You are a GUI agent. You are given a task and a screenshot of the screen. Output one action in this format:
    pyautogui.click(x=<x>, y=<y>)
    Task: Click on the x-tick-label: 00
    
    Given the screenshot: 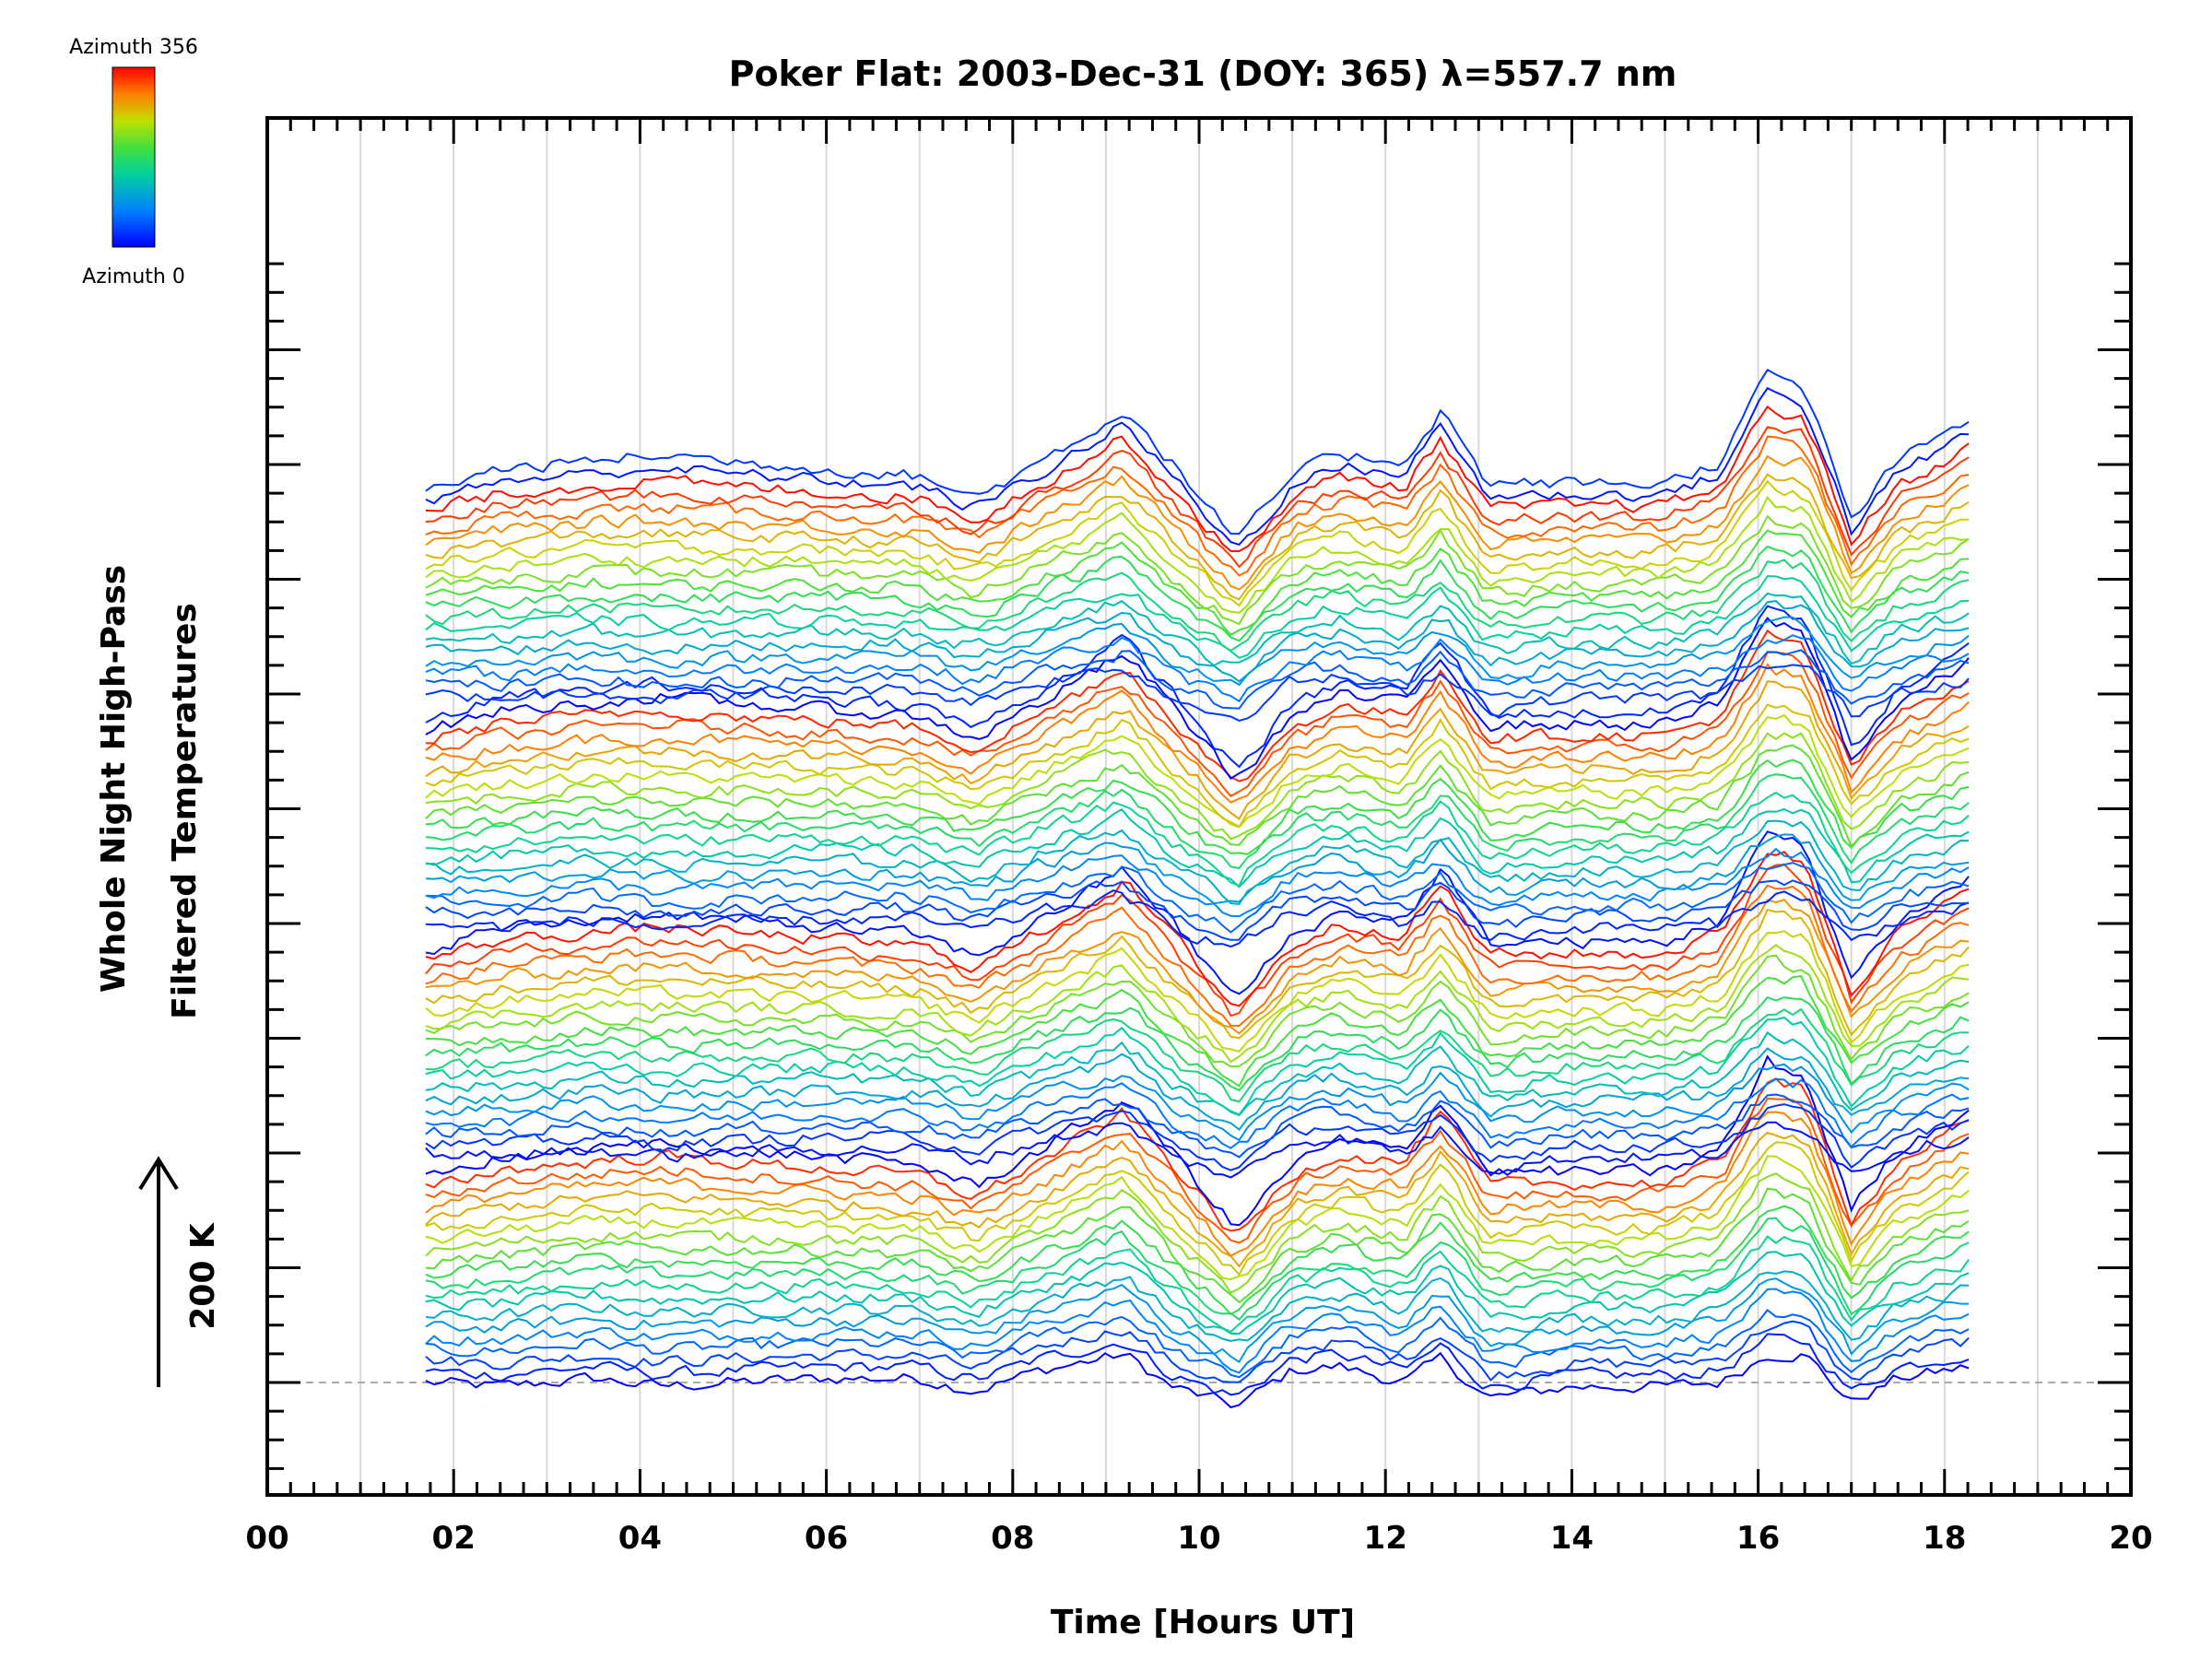 What is the action you would take?
    pyautogui.click(x=266, y=1538)
    